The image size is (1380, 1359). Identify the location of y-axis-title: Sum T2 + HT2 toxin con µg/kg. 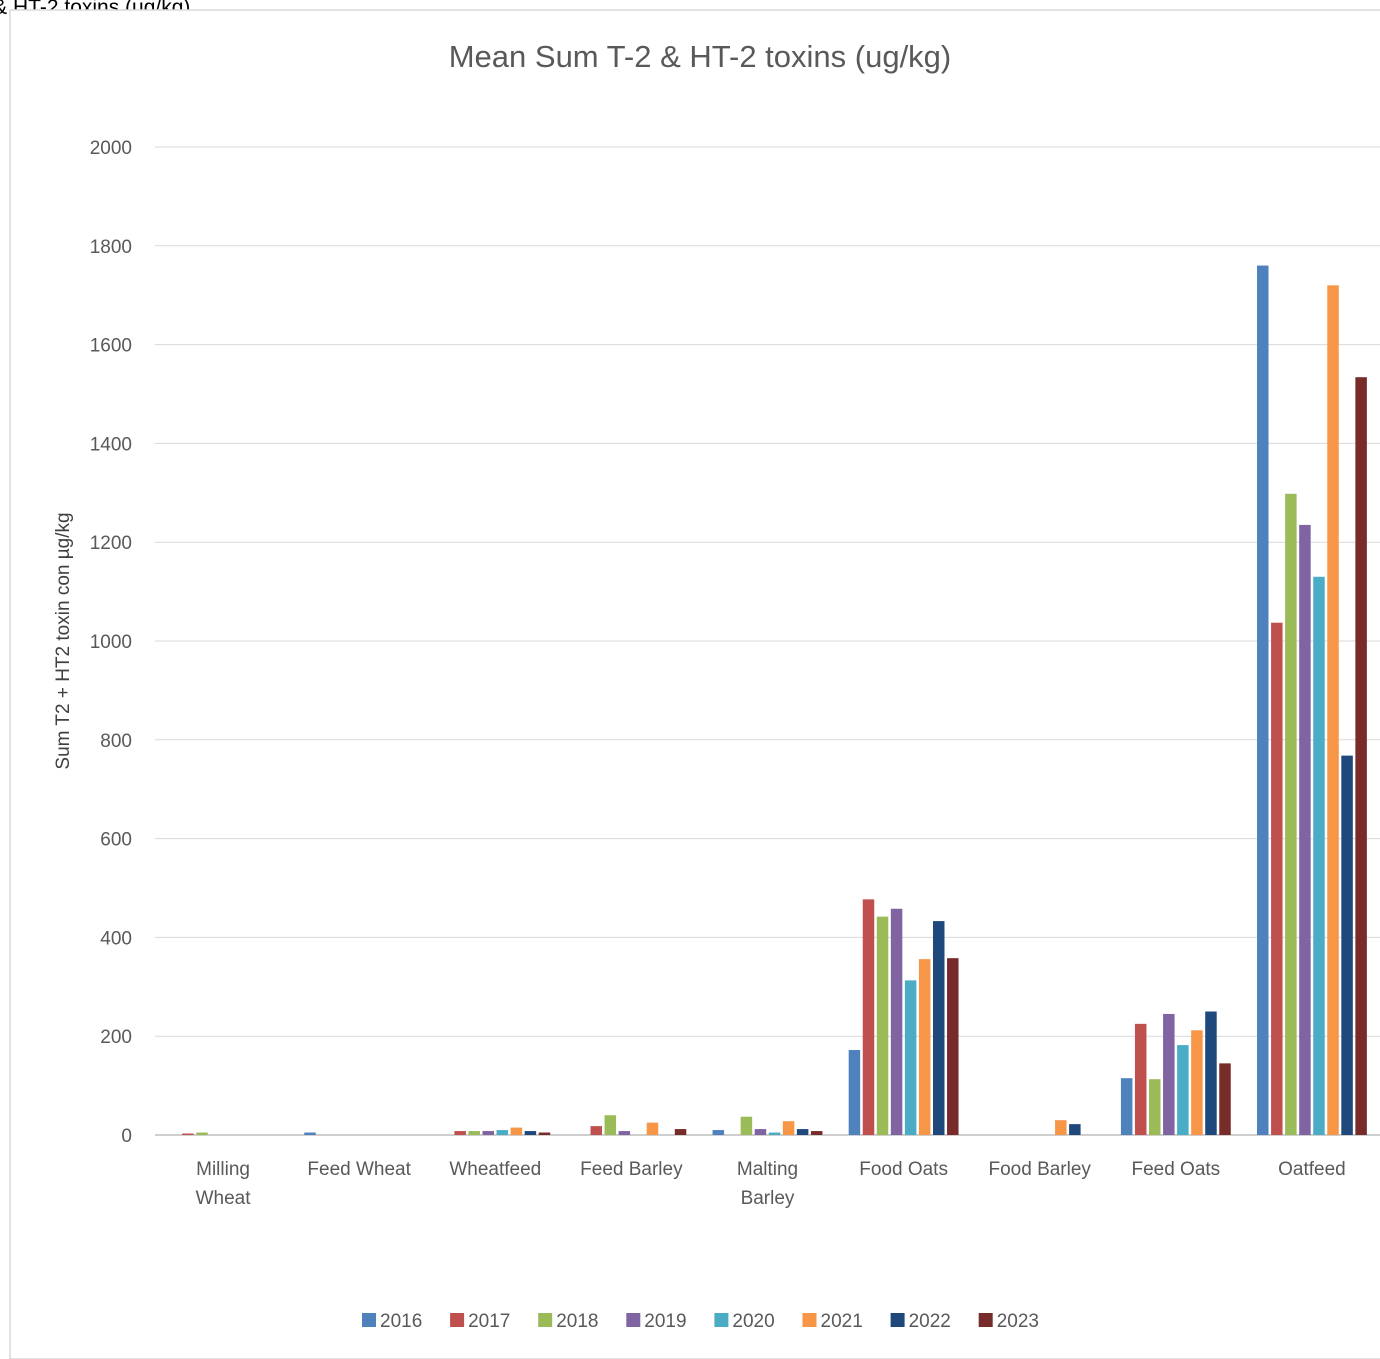
(63, 640).